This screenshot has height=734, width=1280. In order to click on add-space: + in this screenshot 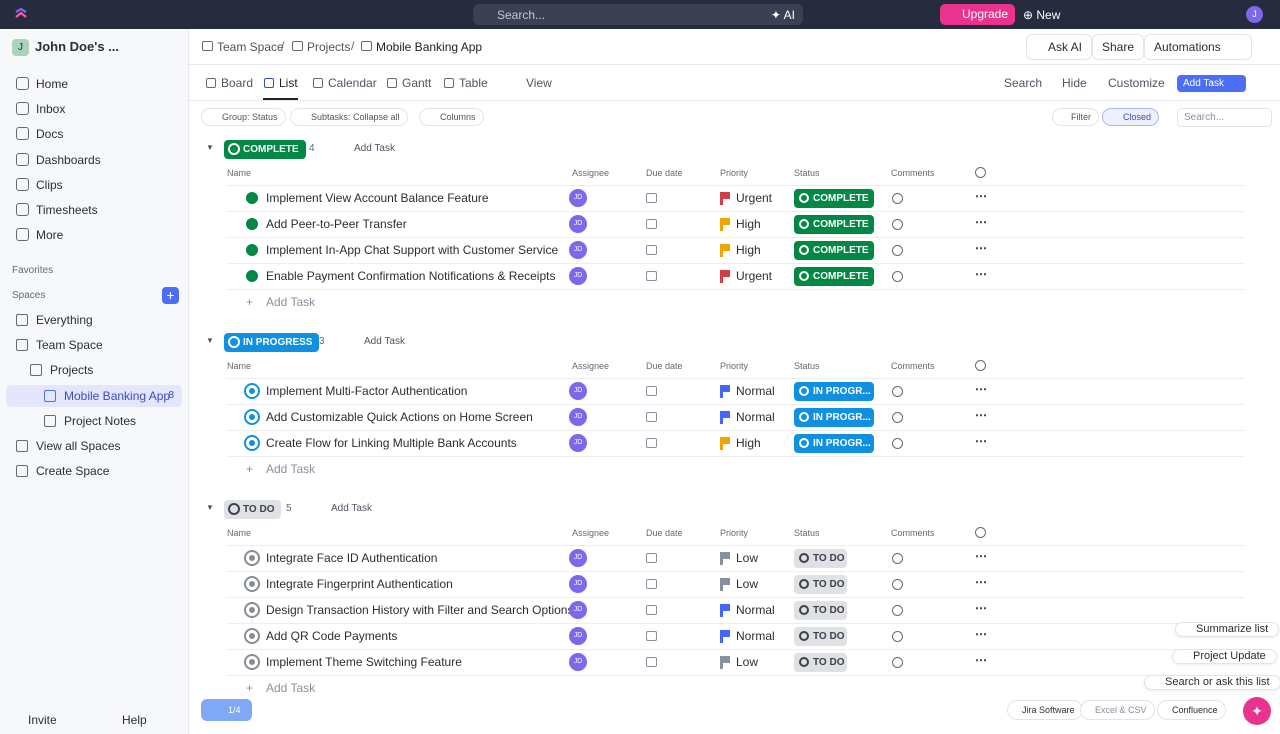, I will do `click(170, 295)`.